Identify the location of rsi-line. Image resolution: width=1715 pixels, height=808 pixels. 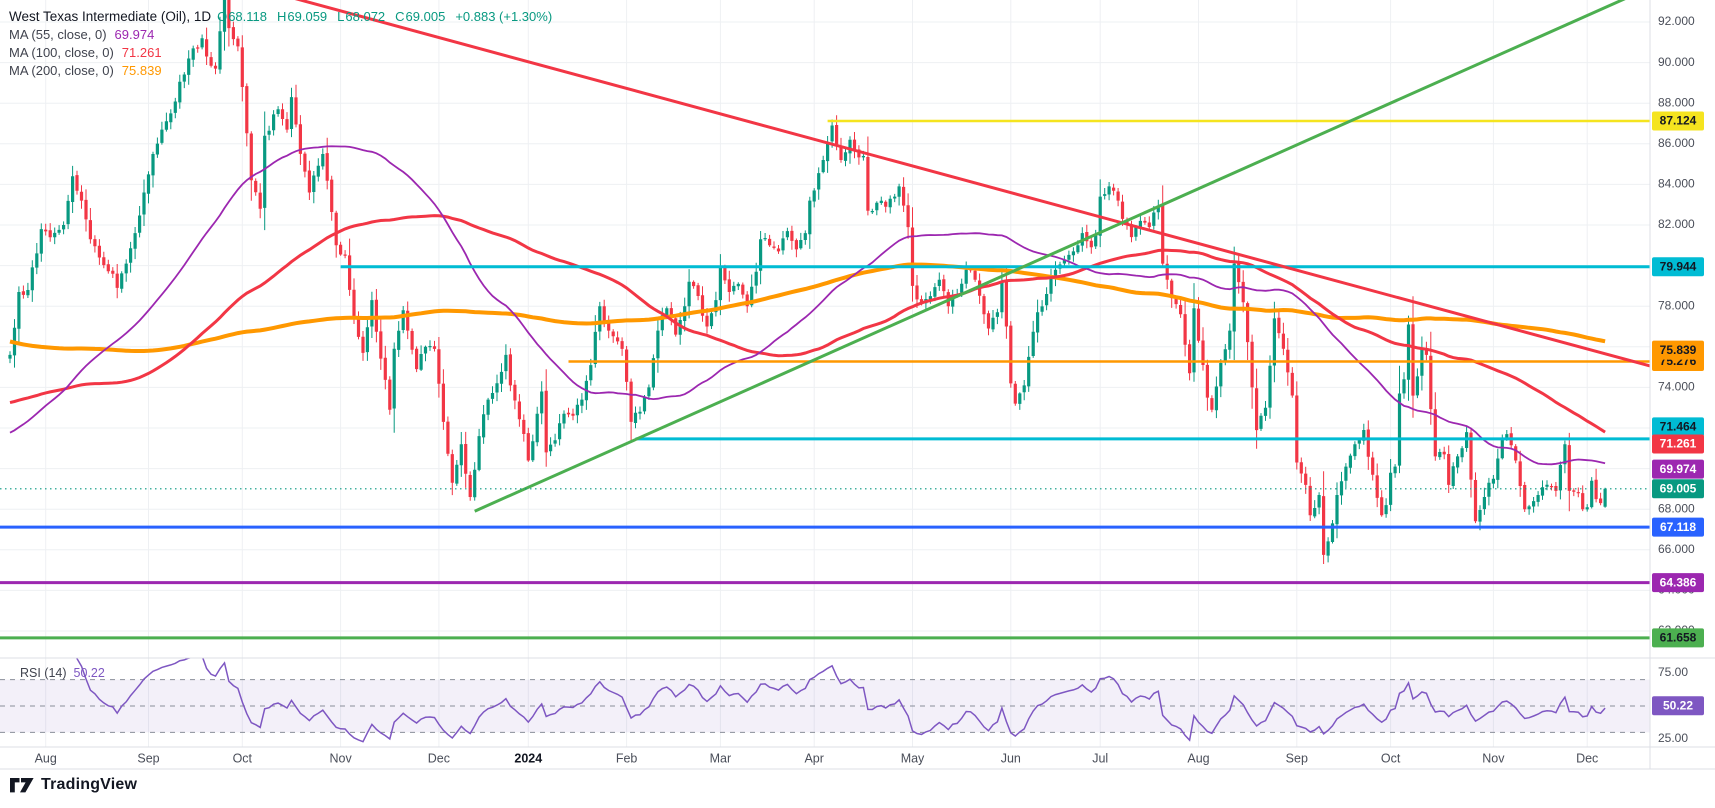
(840, 700).